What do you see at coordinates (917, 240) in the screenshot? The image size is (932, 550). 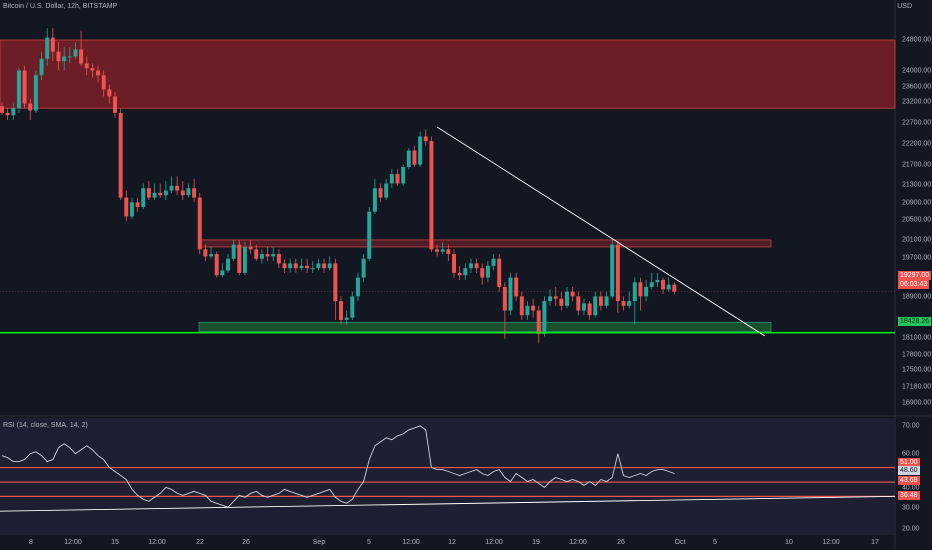 I see `price-axis-label: 20100.00` at bounding box center [917, 240].